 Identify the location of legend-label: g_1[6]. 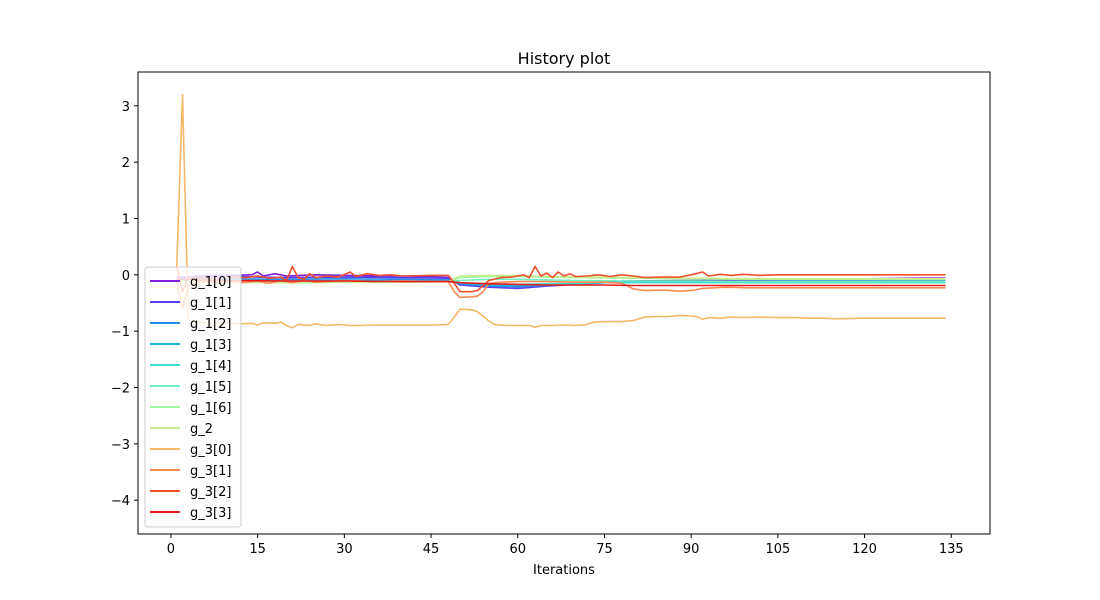
(210, 408).